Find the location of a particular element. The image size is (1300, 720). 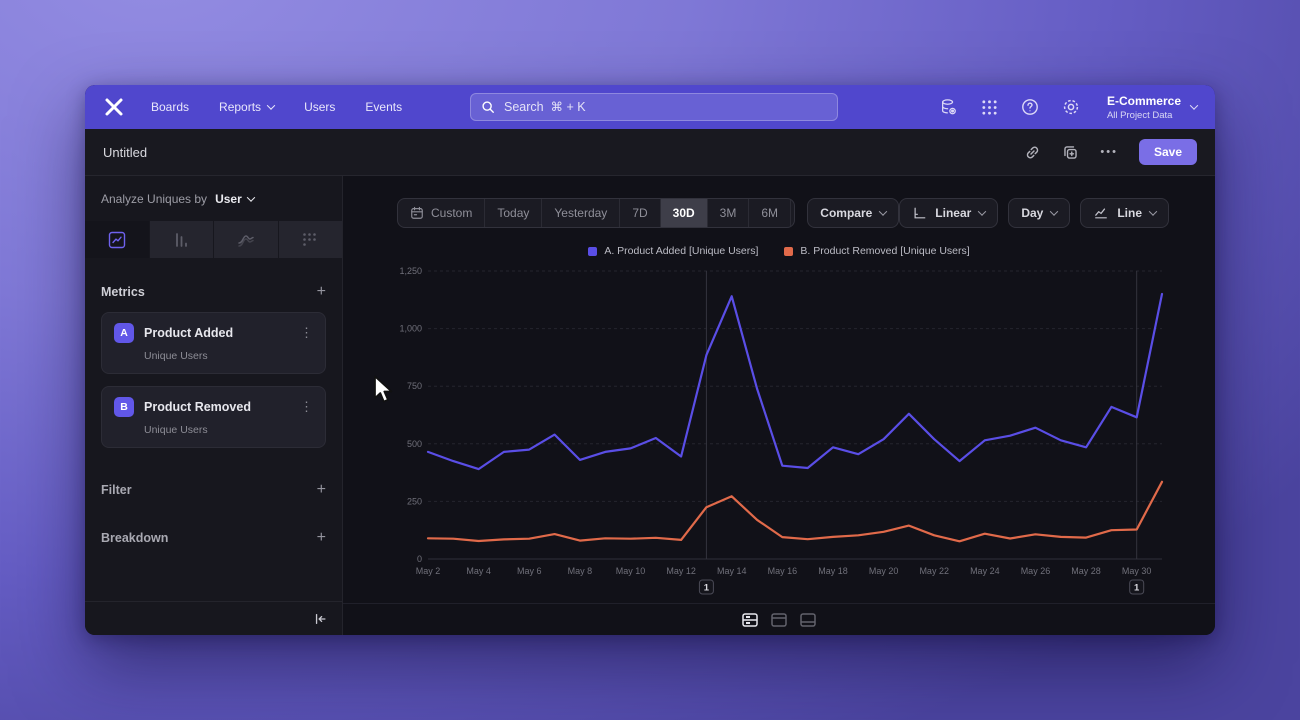

report-title: Untitled is located at coordinates (125, 152).